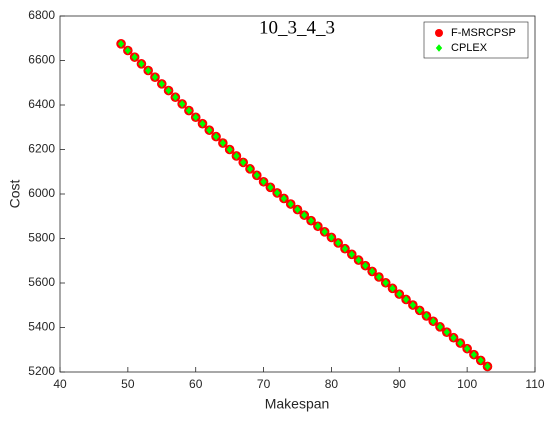  Describe the element at coordinates (41, 371) in the screenshot. I see `y-tick-label: 5200` at that location.